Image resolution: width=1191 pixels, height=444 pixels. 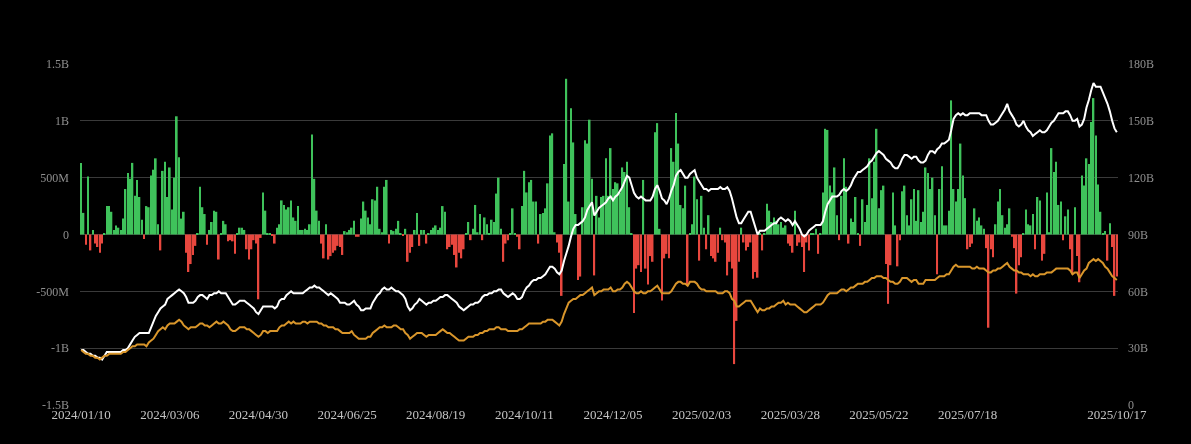 What do you see at coordinates (1141, 121) in the screenshot?
I see `y2-tick-label: 150B` at bounding box center [1141, 121].